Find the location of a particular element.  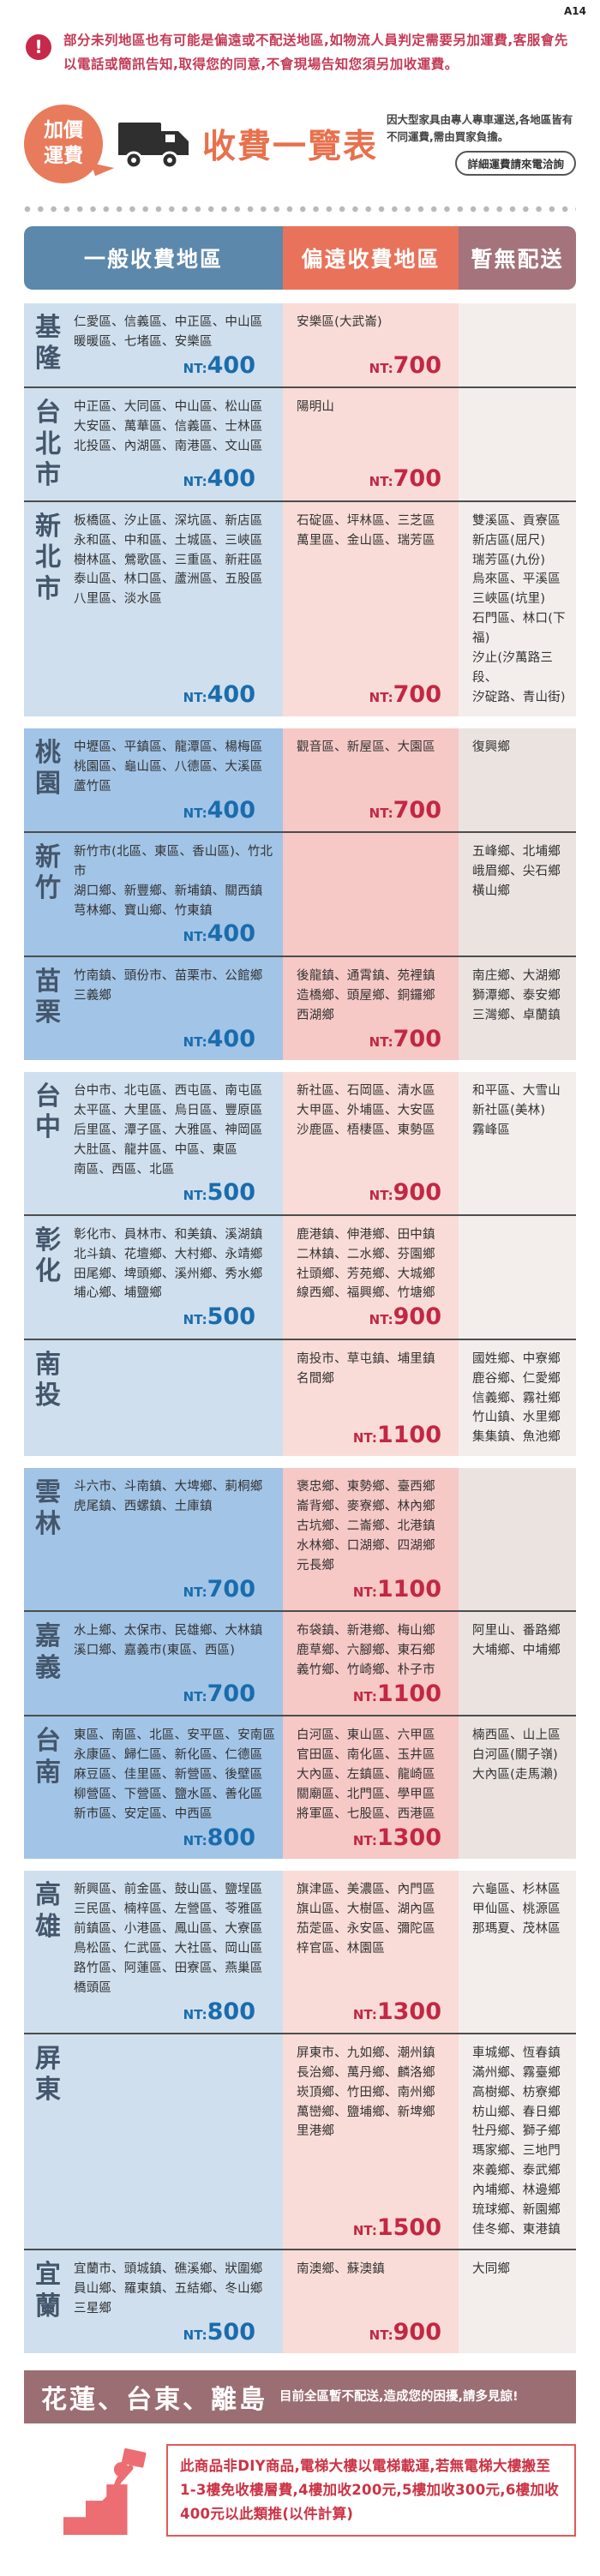

banner-title: 花蓮、台東、離島 is located at coordinates (154, 2399).